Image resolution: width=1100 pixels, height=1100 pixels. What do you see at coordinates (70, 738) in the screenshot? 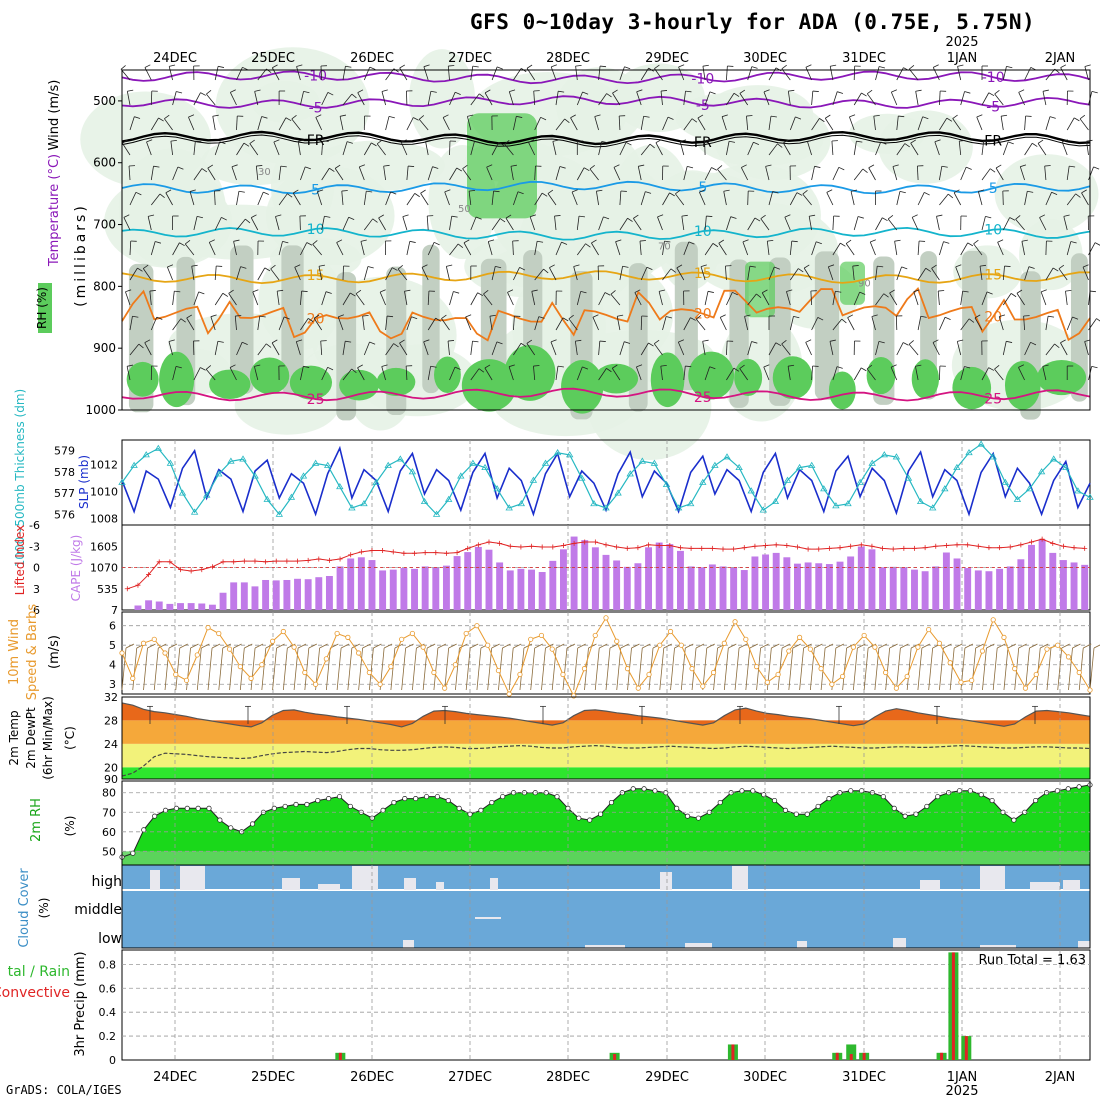
I see `temp-ylabel-4: (°C)` at bounding box center [70, 738].